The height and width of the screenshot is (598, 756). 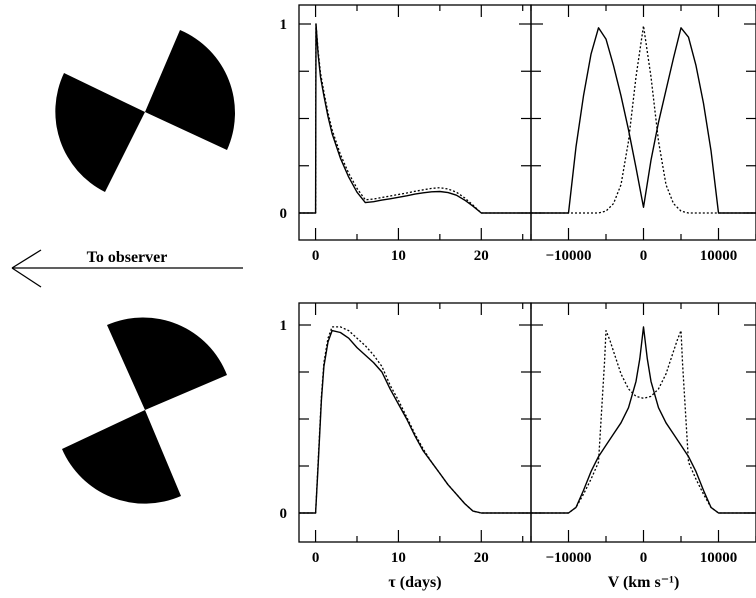 I want to click on arrow-head-lower, so click(x=26, y=277).